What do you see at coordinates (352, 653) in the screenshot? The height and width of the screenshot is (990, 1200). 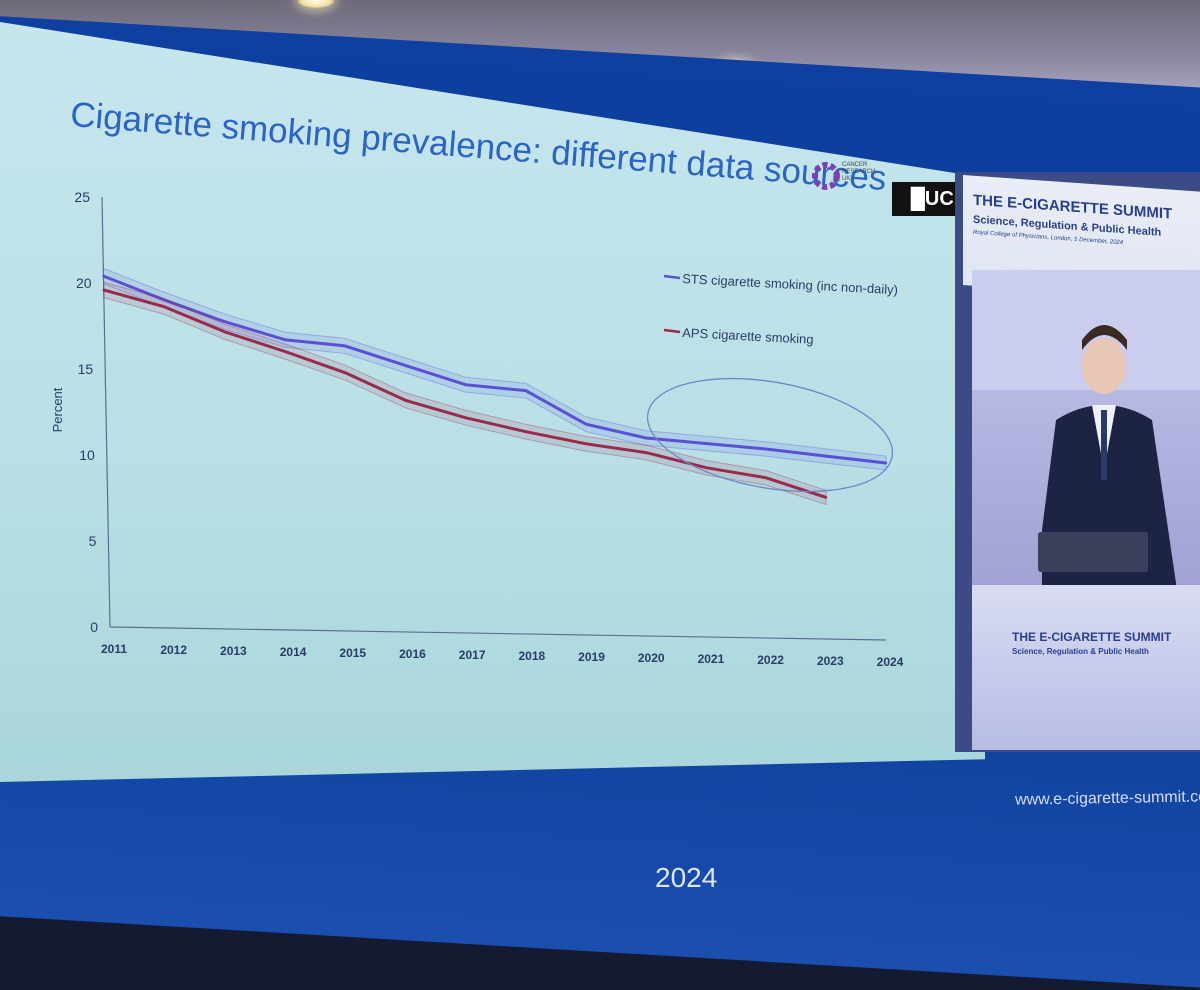 I see `x-tick-label: 2015` at bounding box center [352, 653].